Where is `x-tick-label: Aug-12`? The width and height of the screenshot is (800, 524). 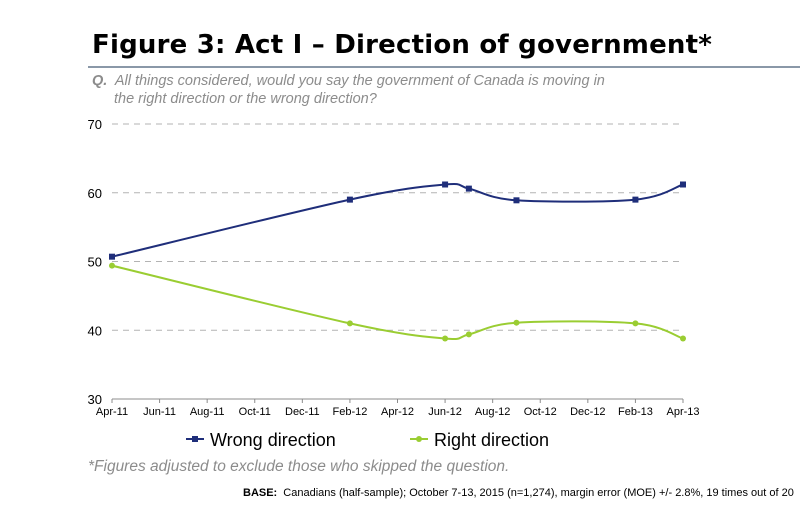 x-tick-label: Aug-12 is located at coordinates (492, 412).